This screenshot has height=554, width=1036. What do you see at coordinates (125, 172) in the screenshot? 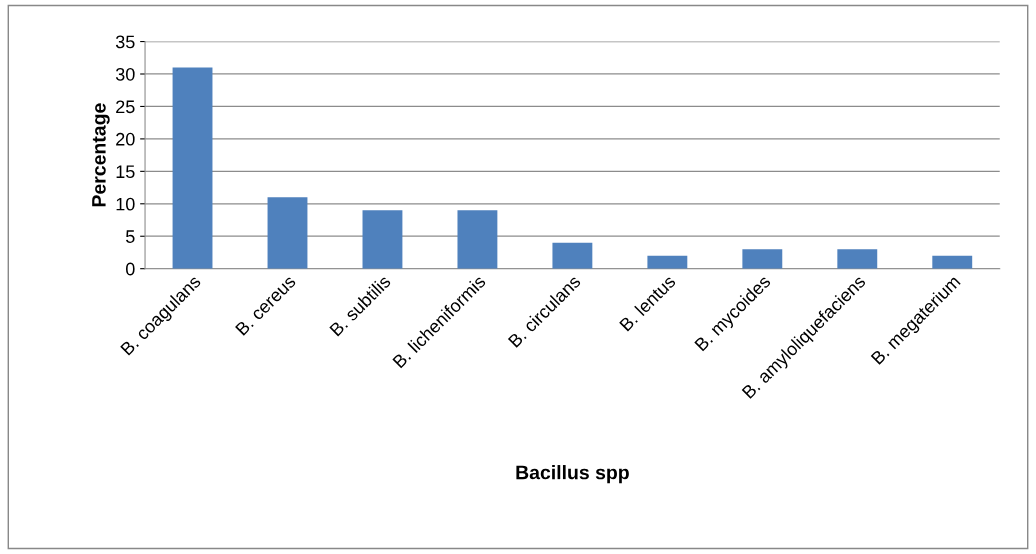
I see `y-tick-label: 15` at bounding box center [125, 172].